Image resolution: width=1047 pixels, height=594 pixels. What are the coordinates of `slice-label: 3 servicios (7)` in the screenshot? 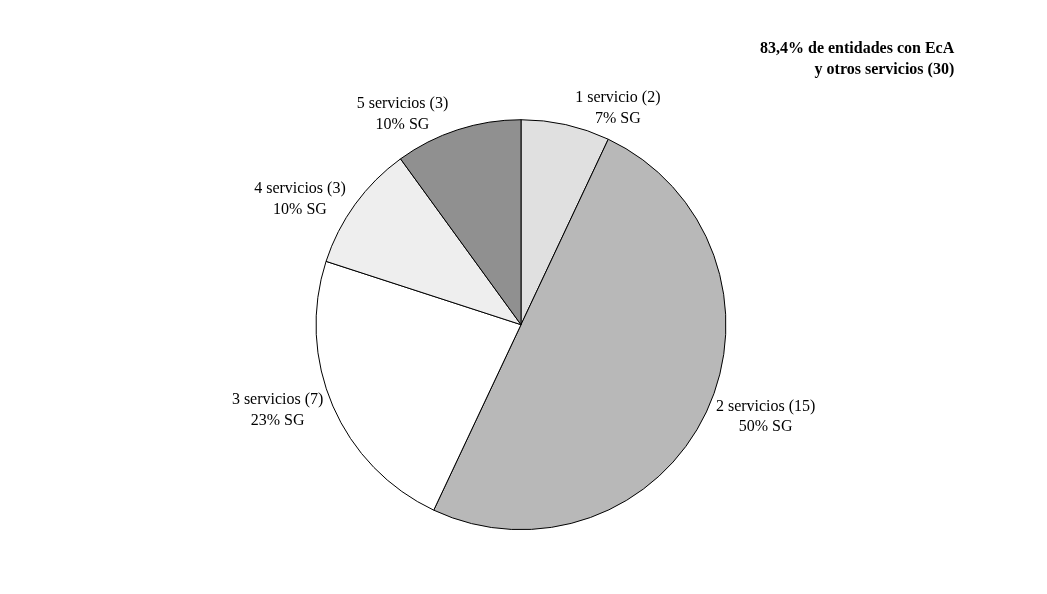 It's located at (277, 399).